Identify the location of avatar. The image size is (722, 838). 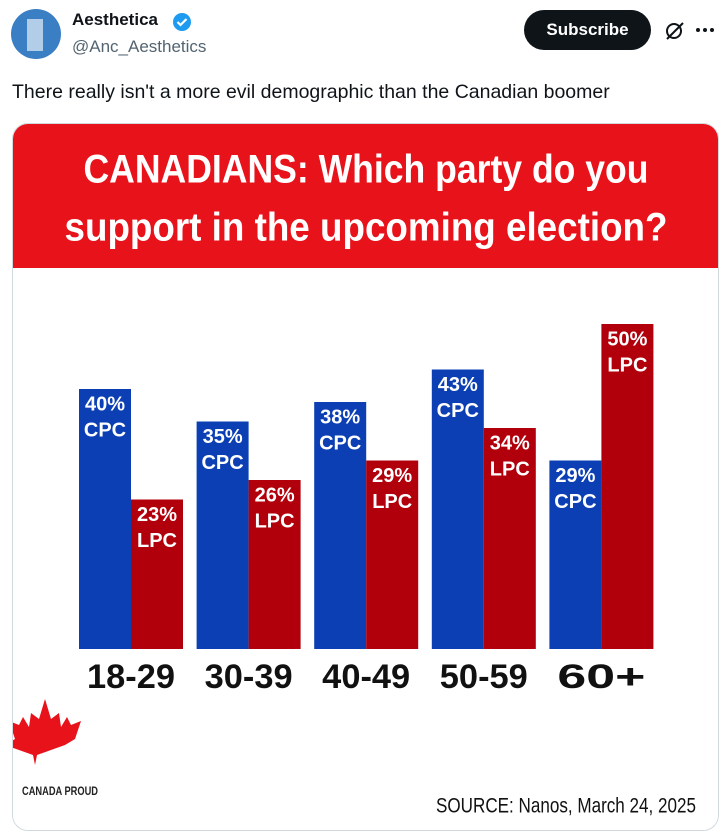
(36, 34).